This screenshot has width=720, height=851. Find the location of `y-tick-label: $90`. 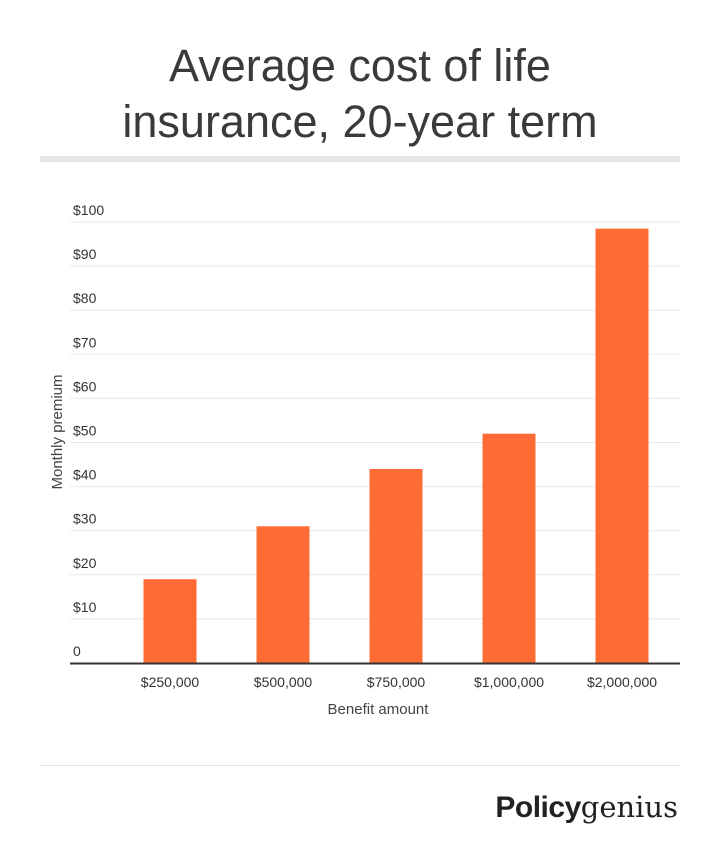

y-tick-label: $90 is located at coordinates (85, 254).